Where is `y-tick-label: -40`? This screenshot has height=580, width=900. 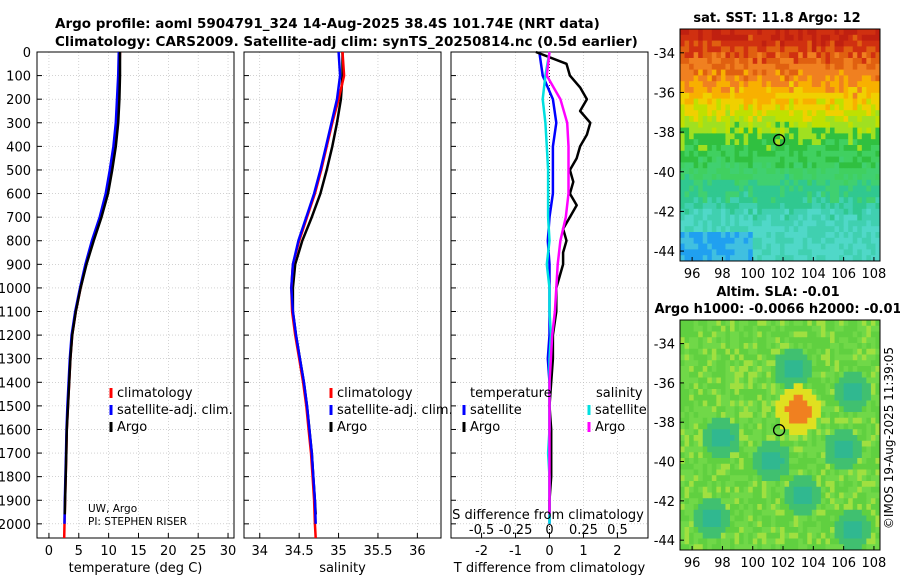
y-tick-label: -40 is located at coordinates (664, 463).